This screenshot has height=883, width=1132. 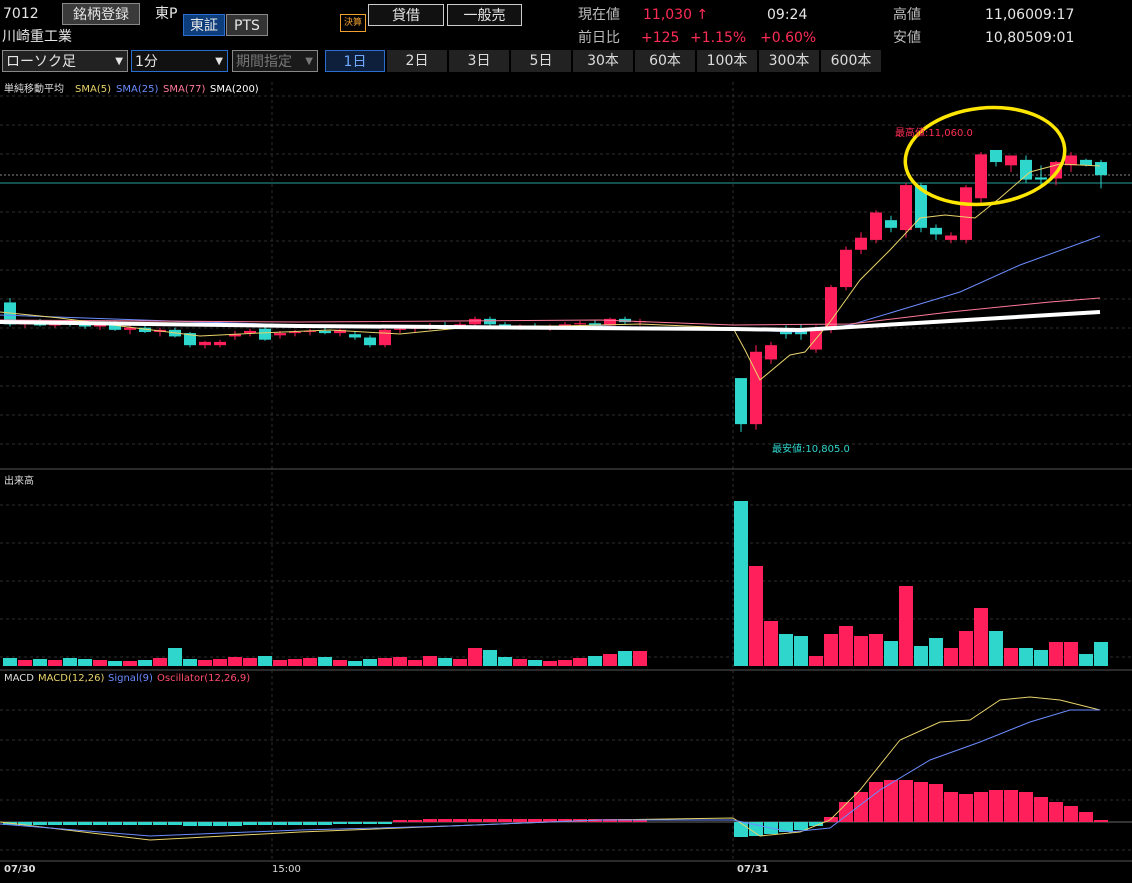 I want to click on change-pct: +0.60%, so click(x=788, y=38).